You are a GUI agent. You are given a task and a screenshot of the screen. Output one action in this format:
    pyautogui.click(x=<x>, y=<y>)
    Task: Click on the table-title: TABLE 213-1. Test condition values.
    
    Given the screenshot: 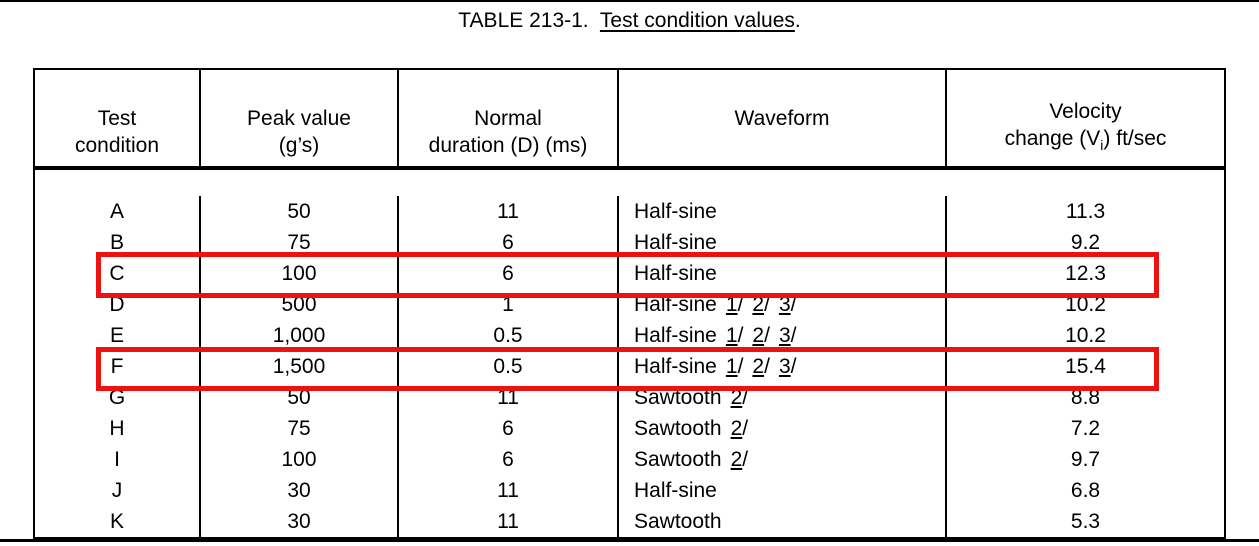 What is the action you would take?
    pyautogui.click(x=629, y=21)
    